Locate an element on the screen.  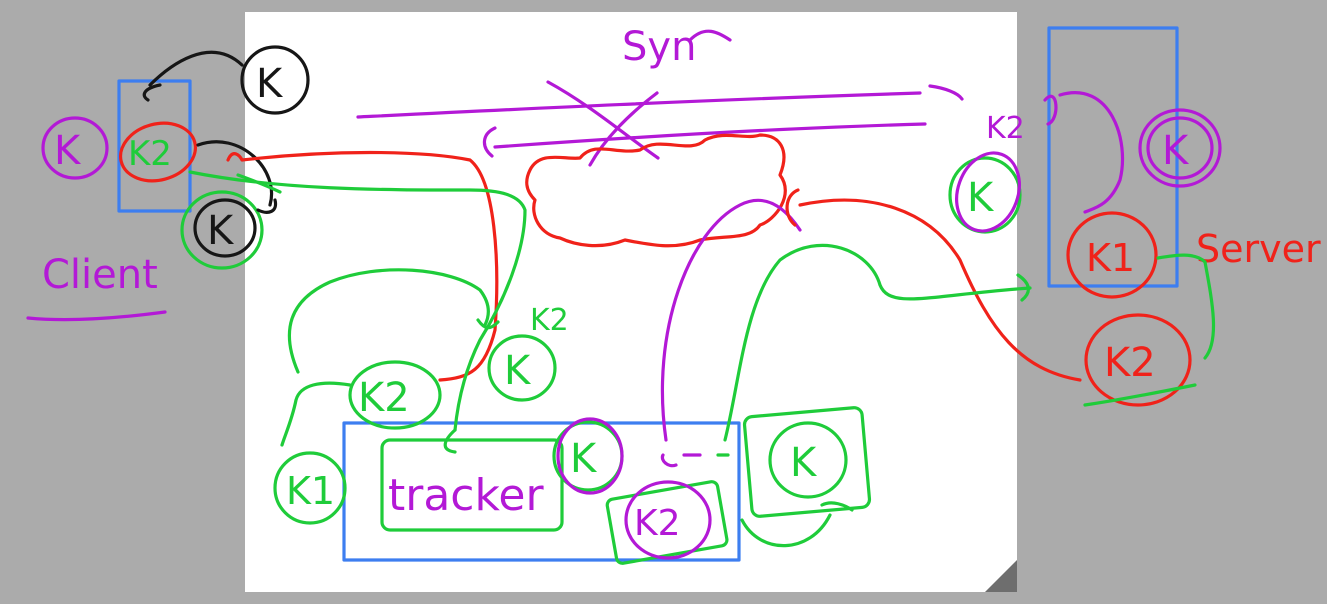
client-key-label: K is located at coordinates (68, 151).